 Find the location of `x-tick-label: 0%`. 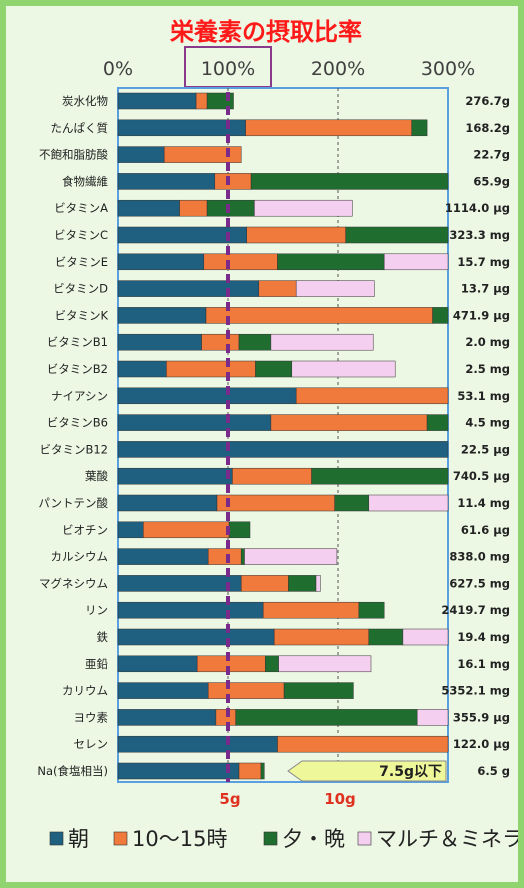

x-tick-label: 0% is located at coordinates (118, 69).